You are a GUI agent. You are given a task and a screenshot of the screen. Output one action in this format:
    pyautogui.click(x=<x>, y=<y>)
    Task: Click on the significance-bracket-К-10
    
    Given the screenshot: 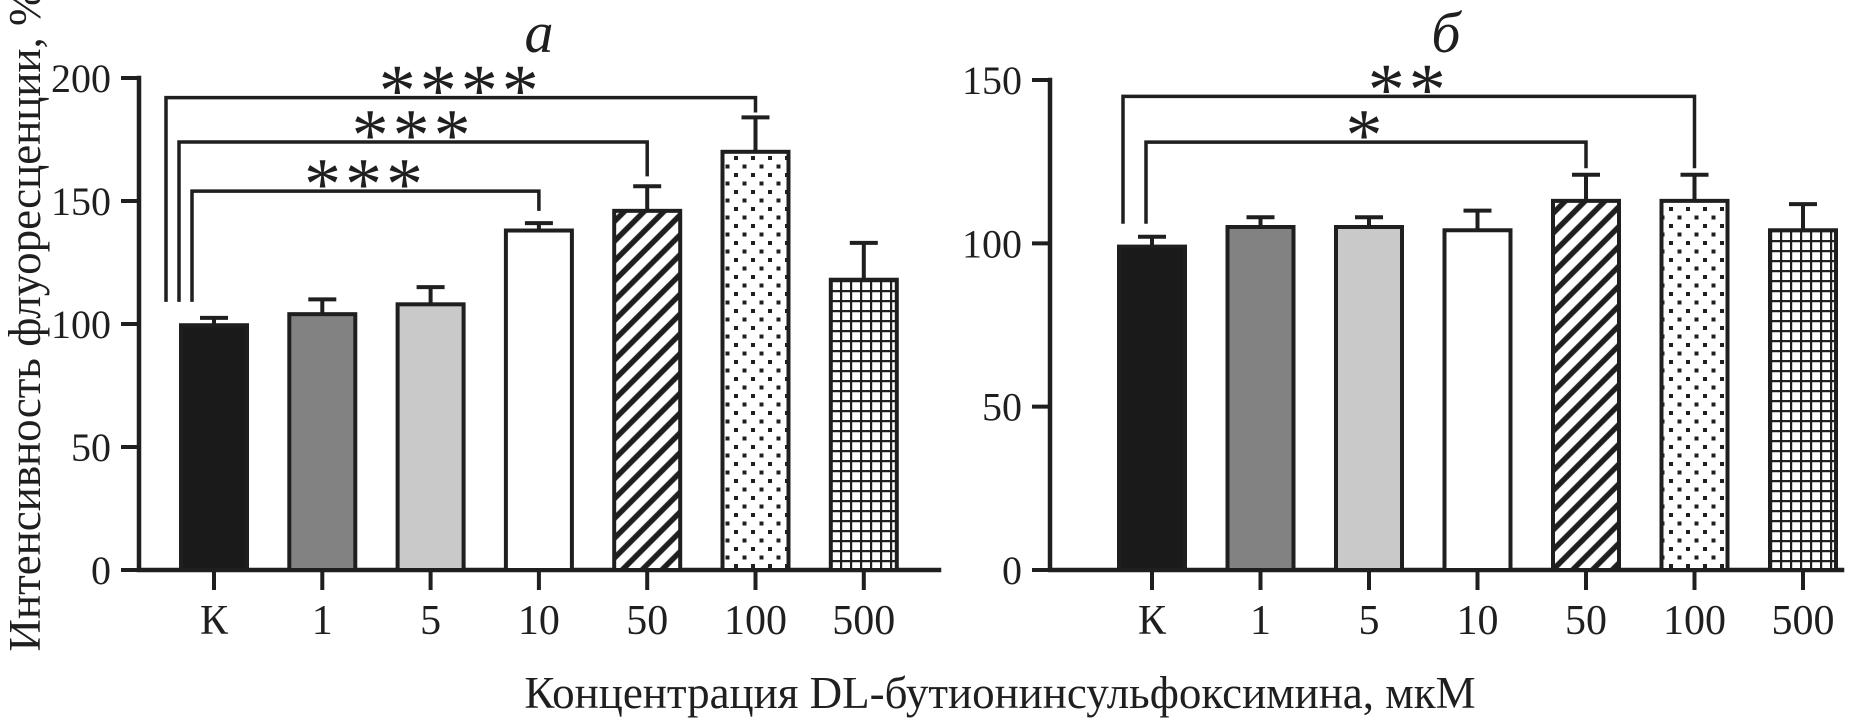 What is the action you would take?
    pyautogui.click(x=365, y=245)
    